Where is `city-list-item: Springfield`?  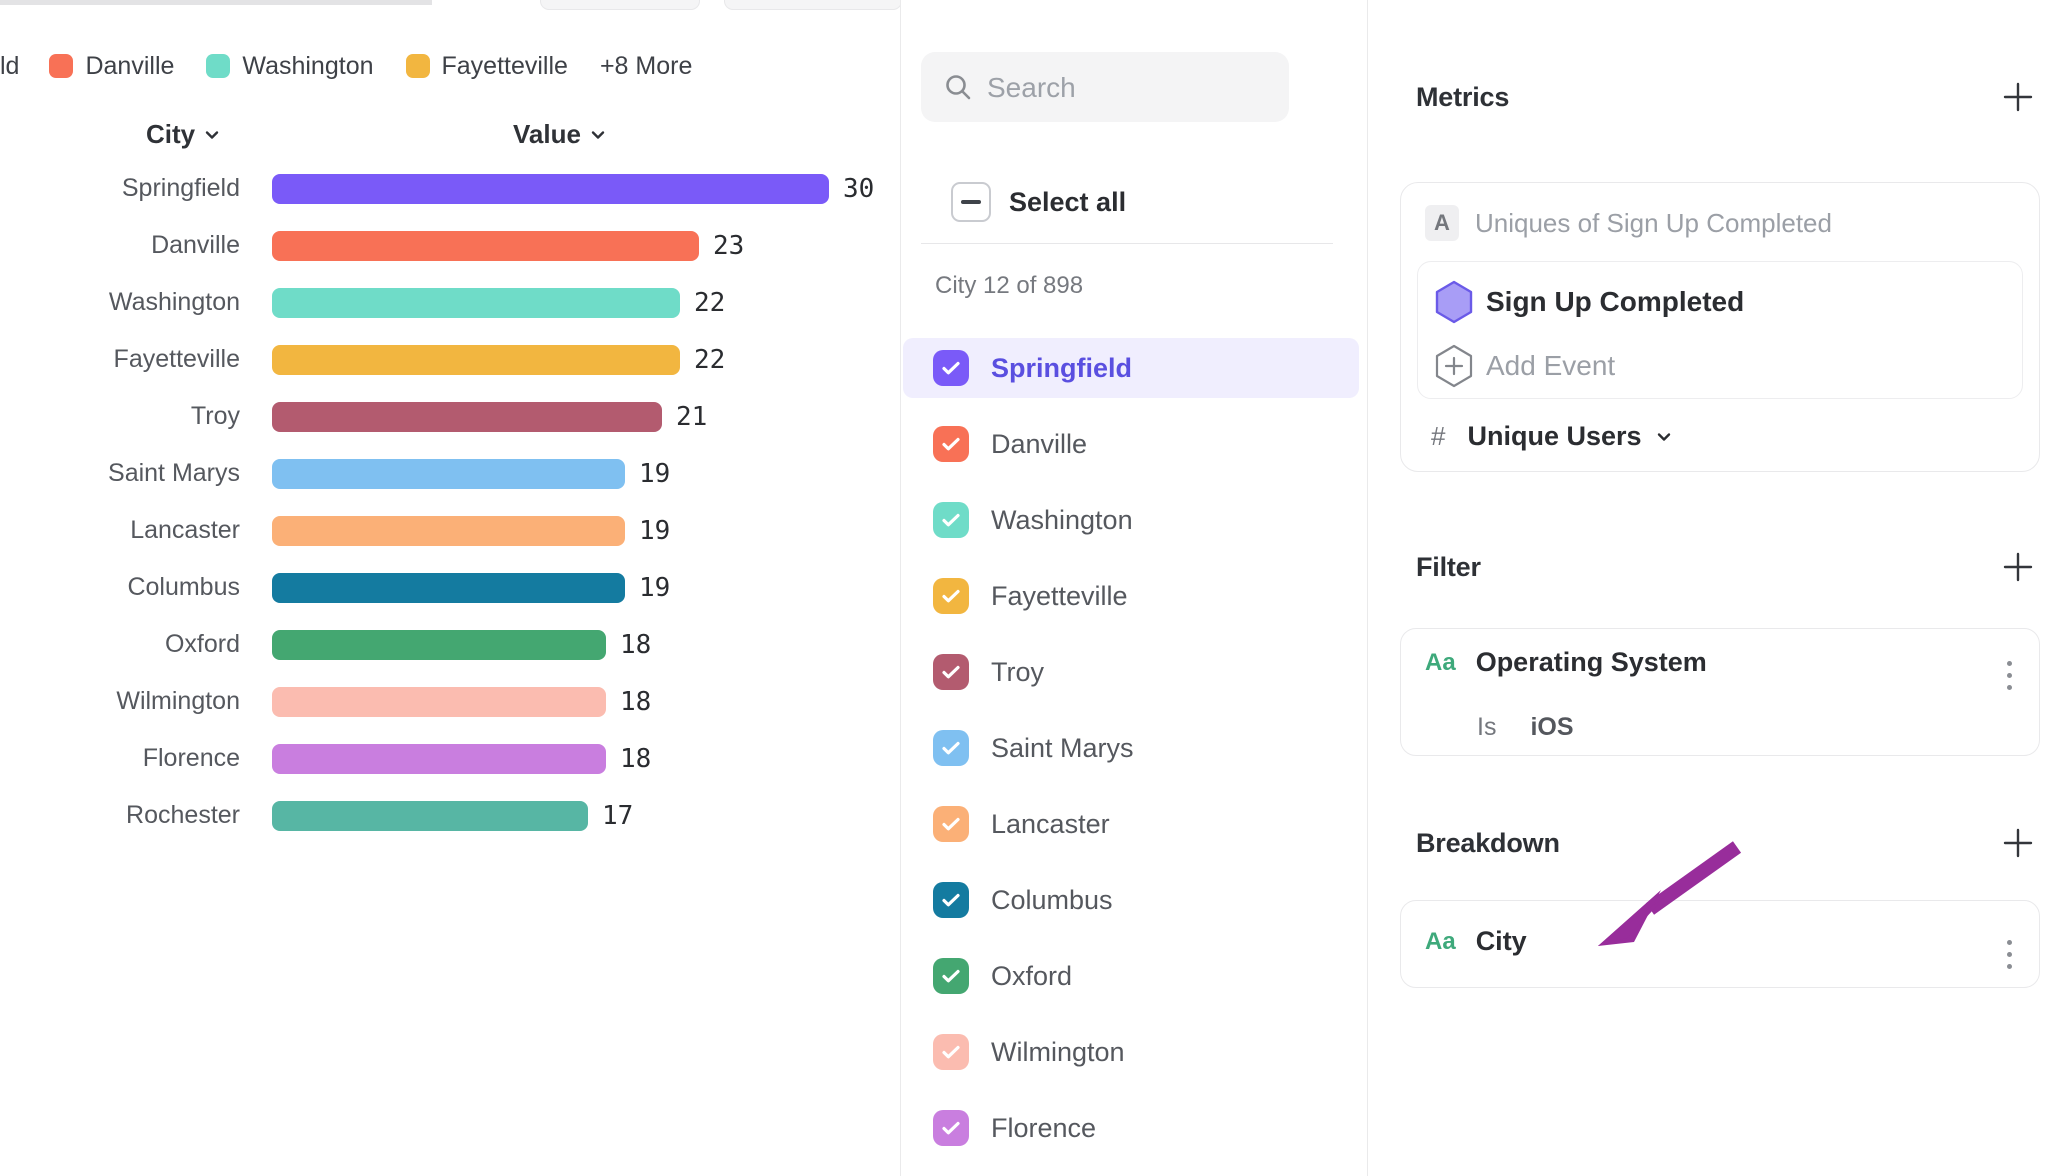
city-list-item: Springfield is located at coordinates (1131, 368).